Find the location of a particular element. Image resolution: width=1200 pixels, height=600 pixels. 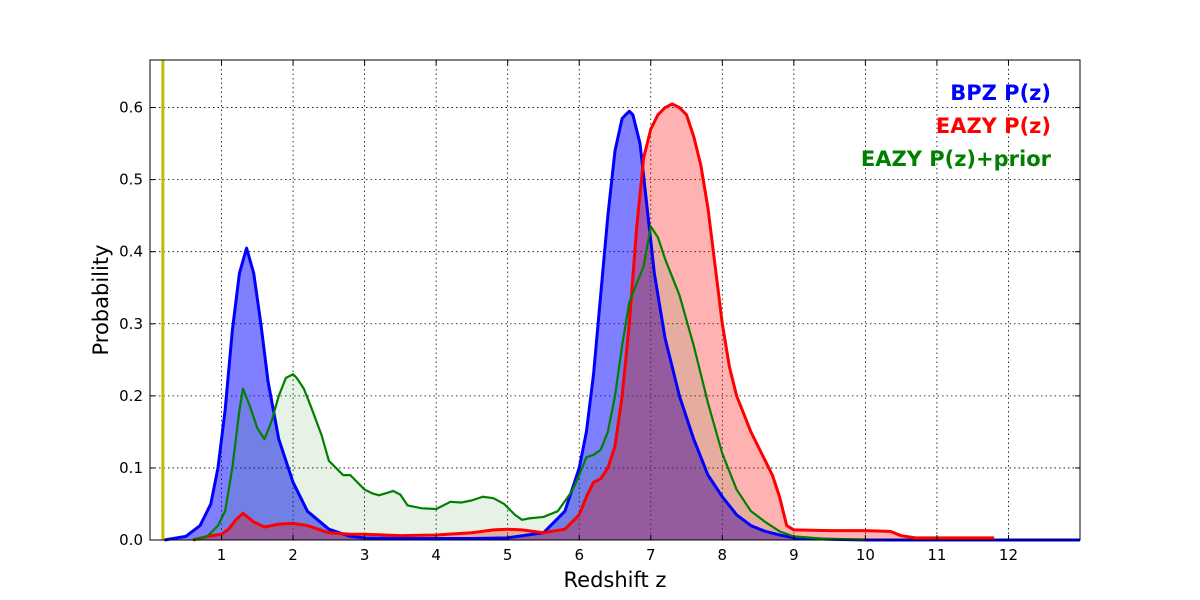

x-tick-label: 4 is located at coordinates (436, 555).